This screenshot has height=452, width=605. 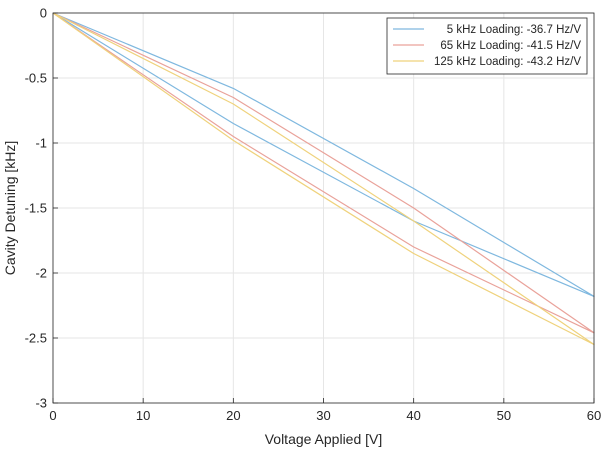 I want to click on y-tick-label: -1, so click(x=41, y=143).